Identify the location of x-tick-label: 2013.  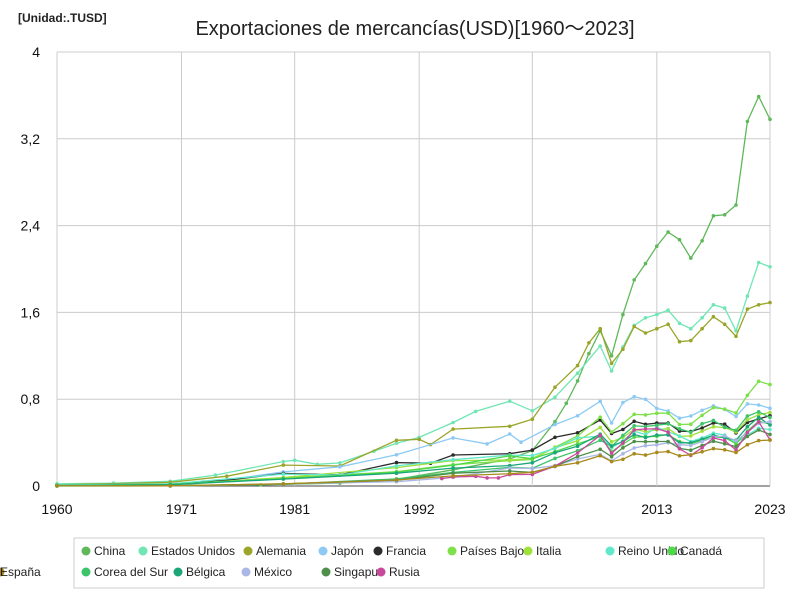
(656, 509).